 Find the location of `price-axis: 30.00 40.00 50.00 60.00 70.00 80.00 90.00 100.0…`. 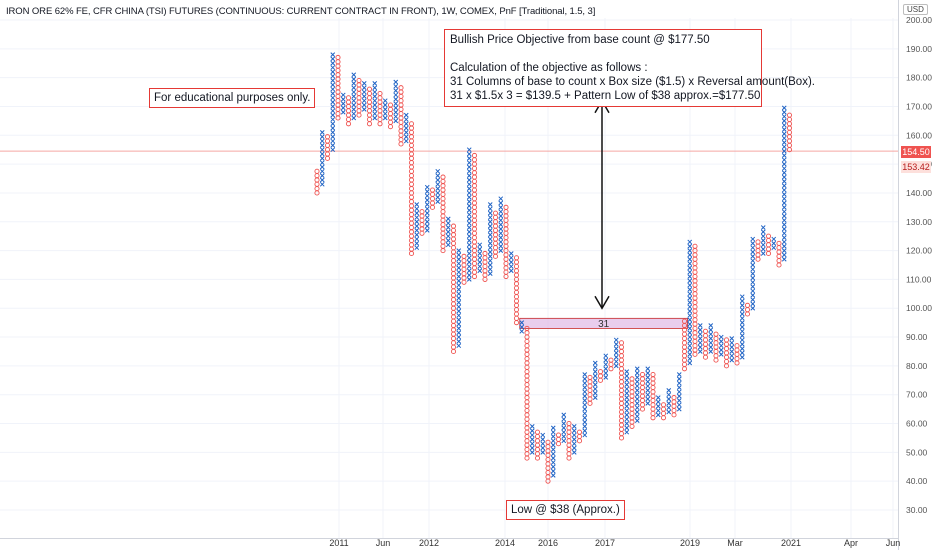

price-axis: 30.00 40.00 50.00 60.00 70.00 80.00 90.00 100.0… is located at coordinates (915, 275).